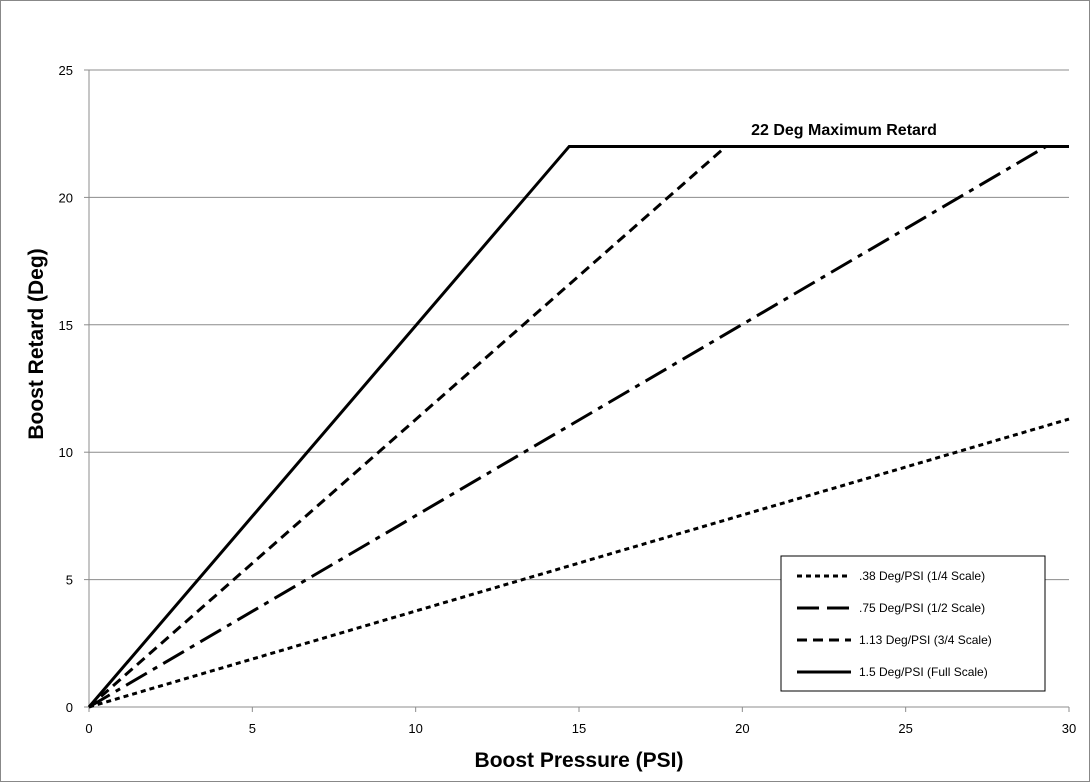  Describe the element at coordinates (844, 130) in the screenshot. I see `max-retard-annotation: 22 Deg Maximum Retard` at that location.